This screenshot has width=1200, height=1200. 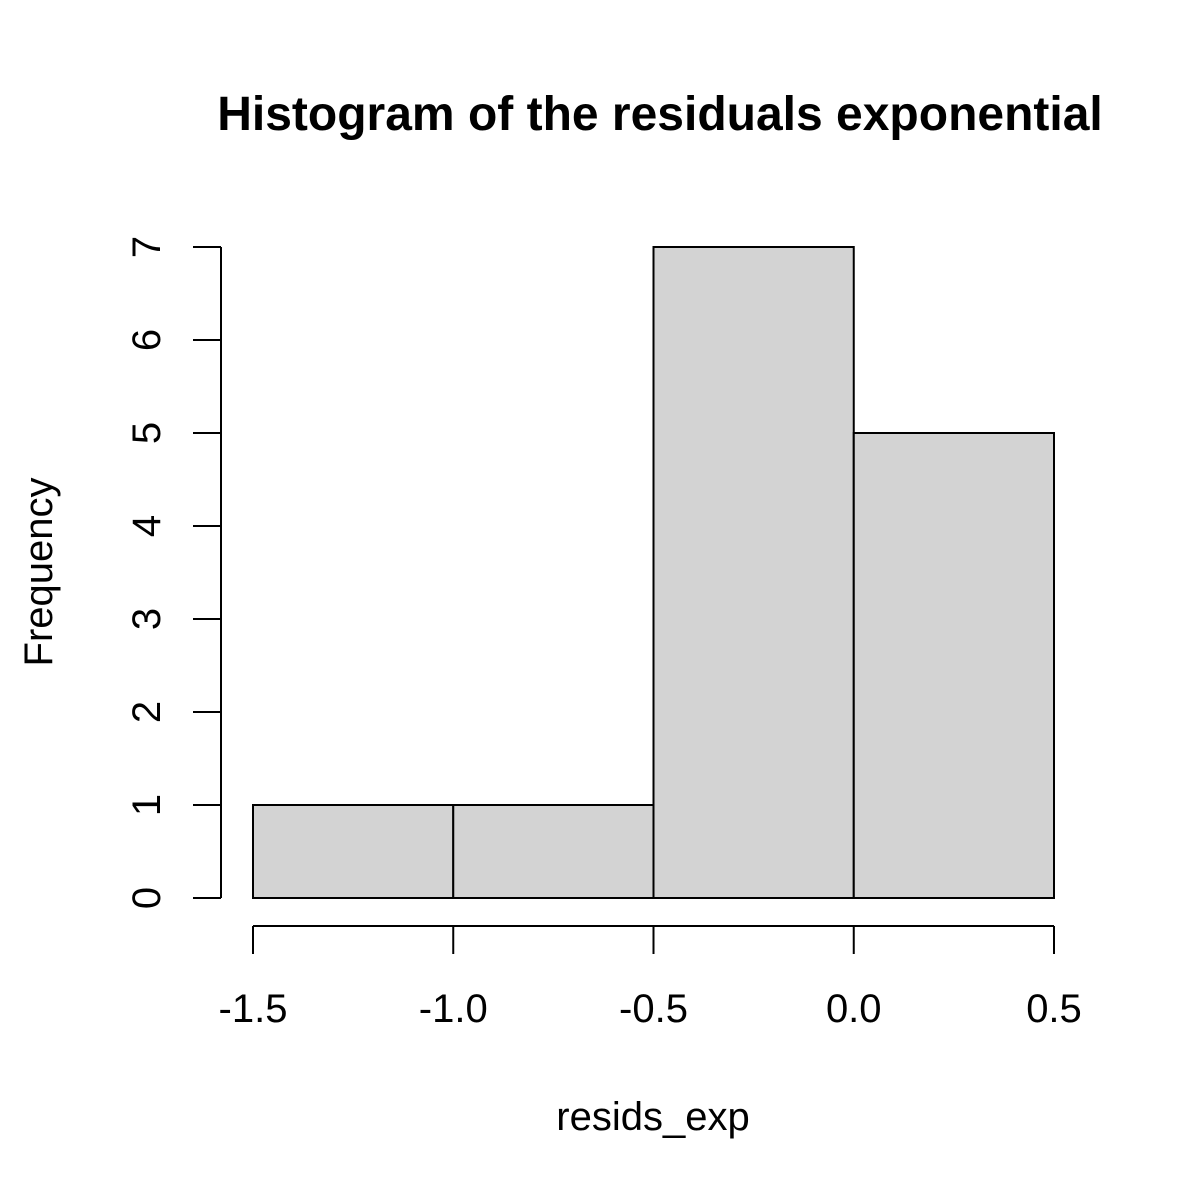 What do you see at coordinates (147, 805) in the screenshot?
I see `y-tick-label: 1` at bounding box center [147, 805].